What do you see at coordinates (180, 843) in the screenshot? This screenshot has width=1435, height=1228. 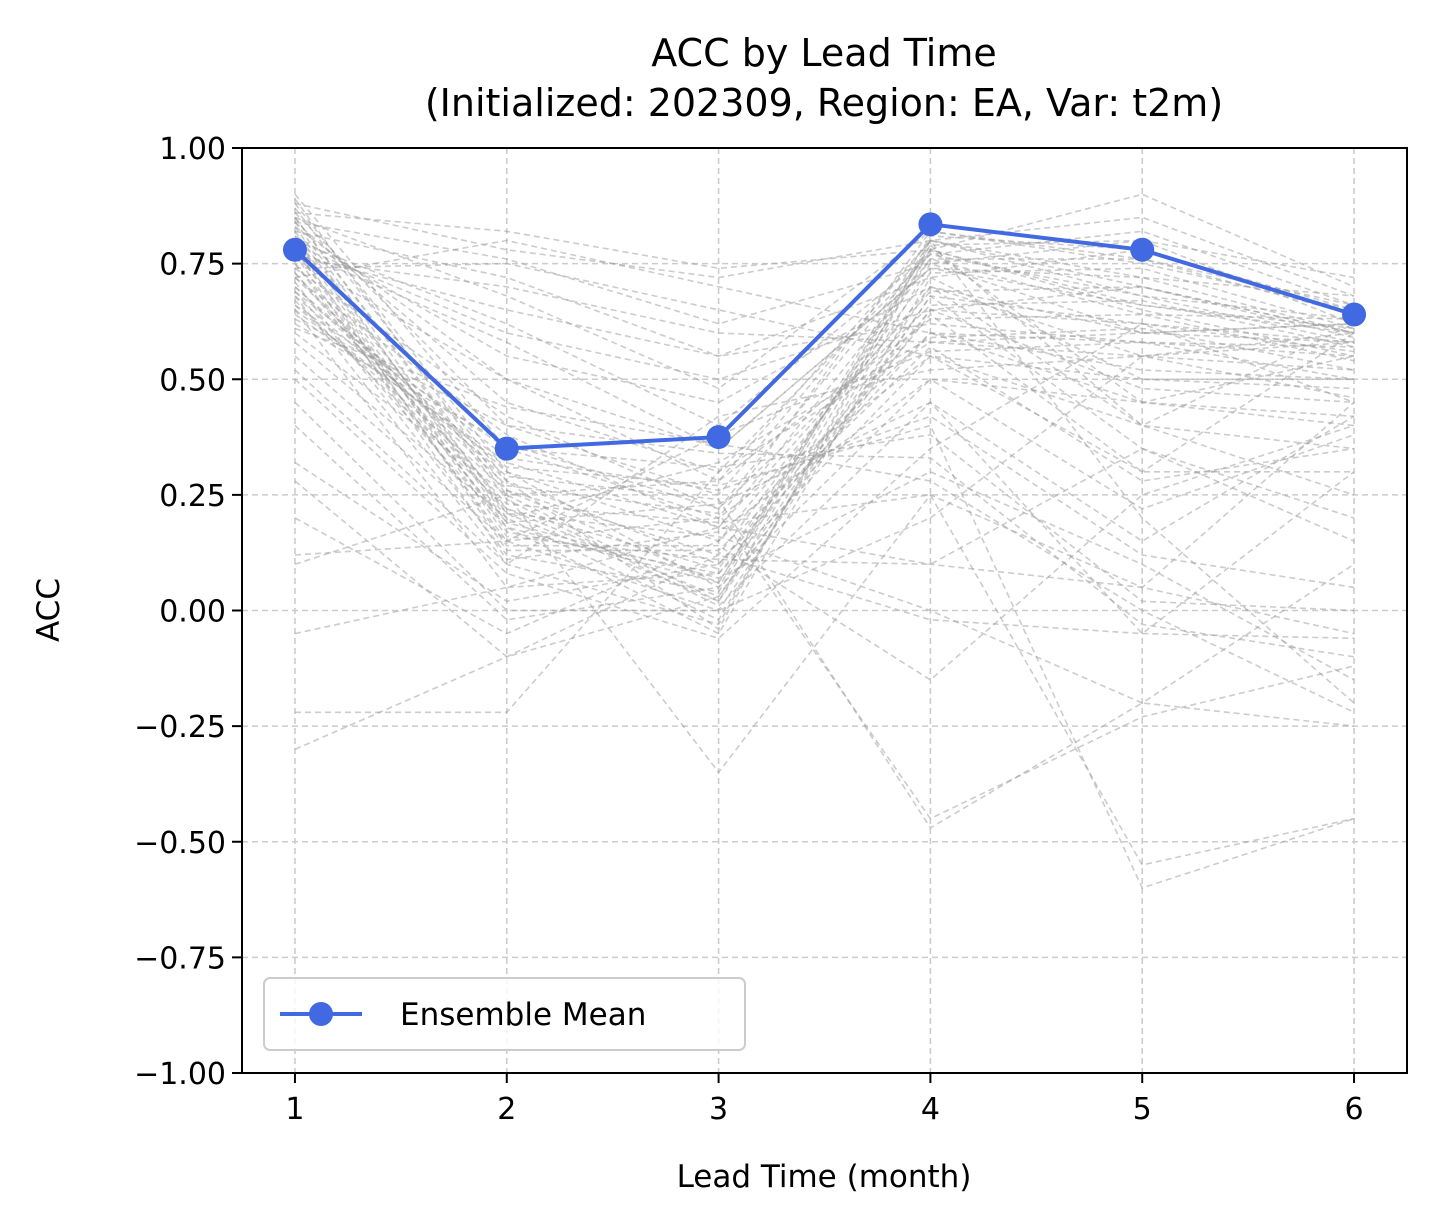 I see `y-tick-label-7: −0.50` at bounding box center [180, 843].